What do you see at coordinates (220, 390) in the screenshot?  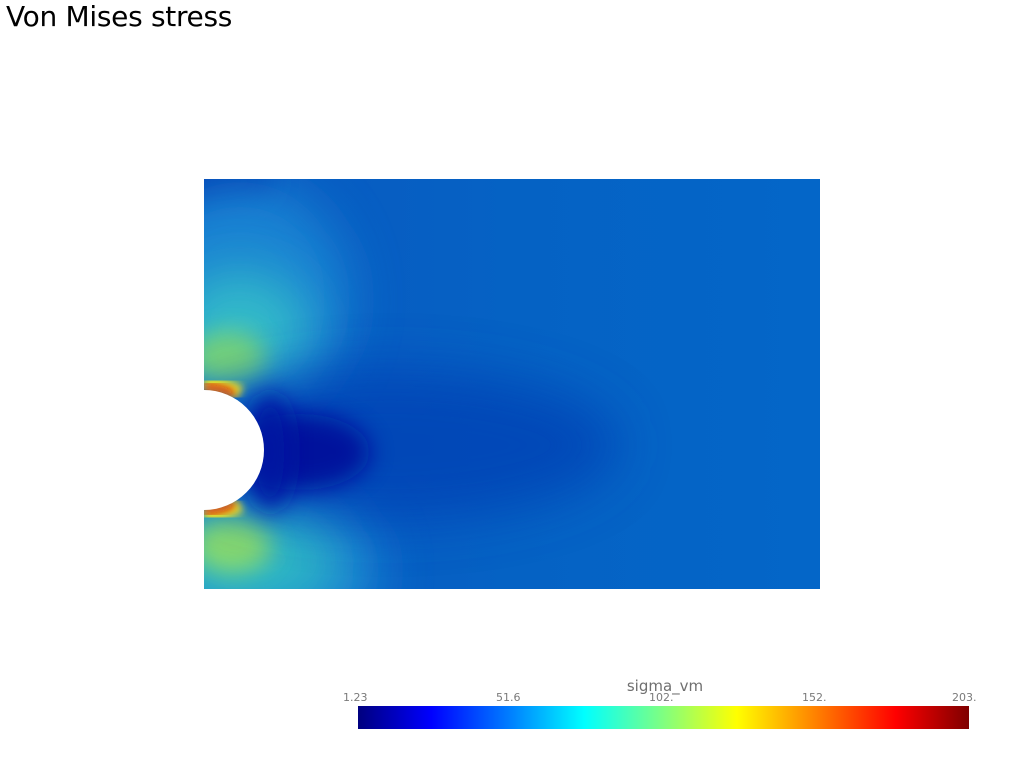 I see `concentration-top-red` at bounding box center [220, 390].